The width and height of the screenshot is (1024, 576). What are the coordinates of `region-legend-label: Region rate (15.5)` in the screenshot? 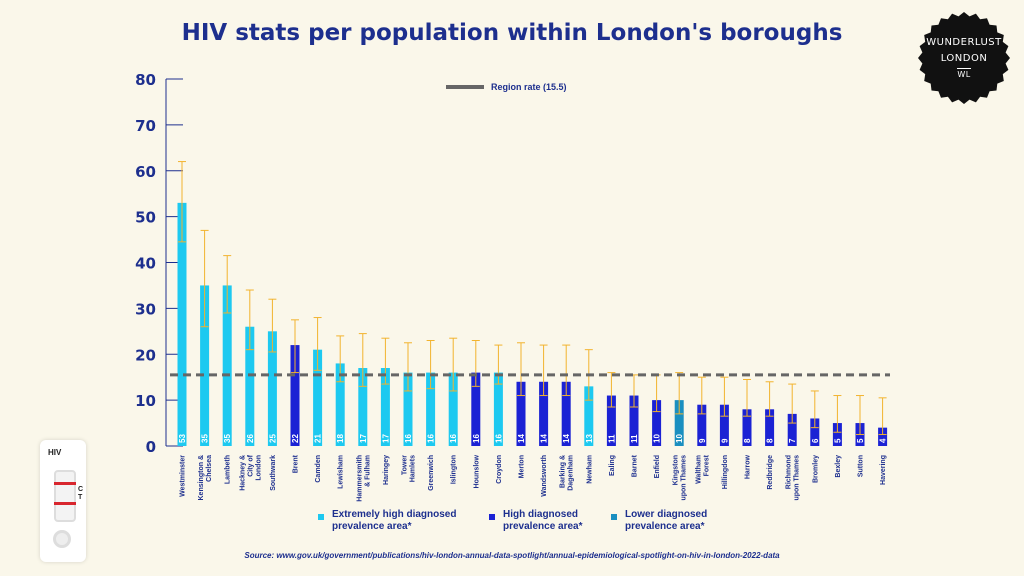 It's located at (529, 87).